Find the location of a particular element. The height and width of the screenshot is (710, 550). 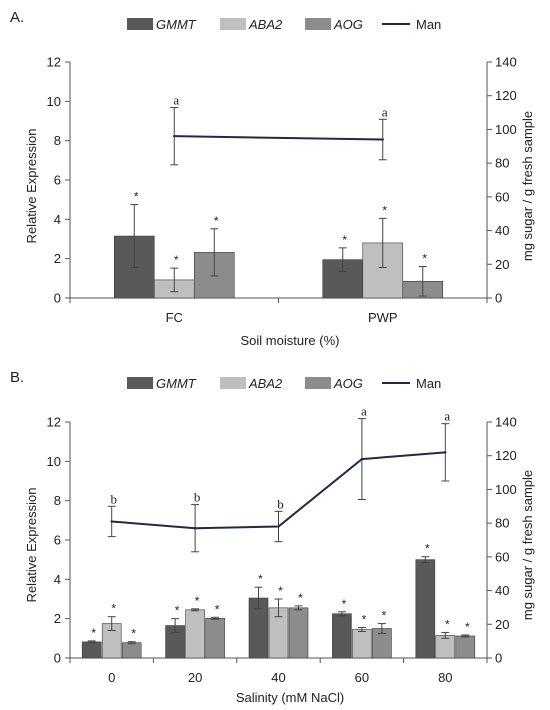

panel-a-y2label: mg sugar / g fresh sample is located at coordinates (527, 186).